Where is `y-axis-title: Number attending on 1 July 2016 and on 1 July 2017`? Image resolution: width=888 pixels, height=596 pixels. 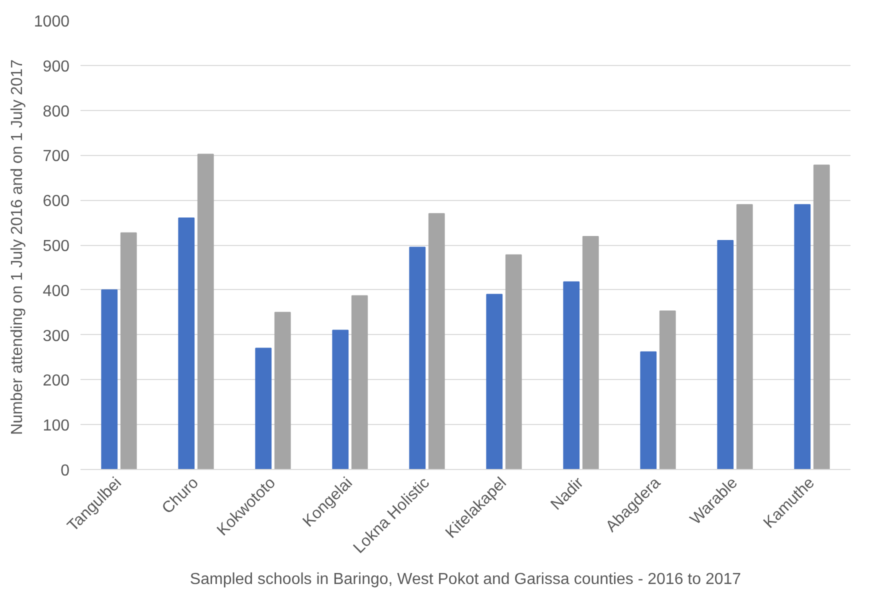 y-axis-title: Number attending on 1 July 2016 and on 1 July 2017 is located at coordinates (17, 247).